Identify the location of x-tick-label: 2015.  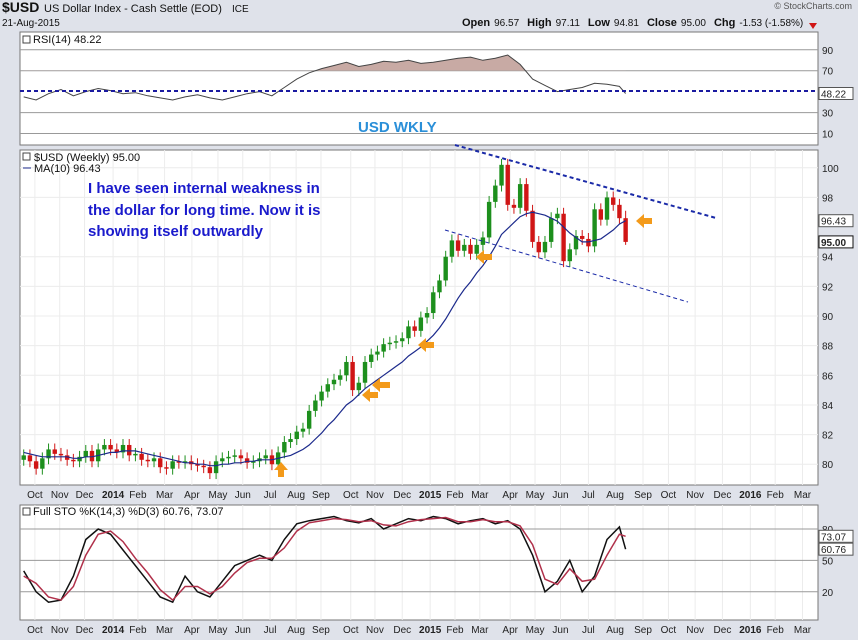
(430, 495).